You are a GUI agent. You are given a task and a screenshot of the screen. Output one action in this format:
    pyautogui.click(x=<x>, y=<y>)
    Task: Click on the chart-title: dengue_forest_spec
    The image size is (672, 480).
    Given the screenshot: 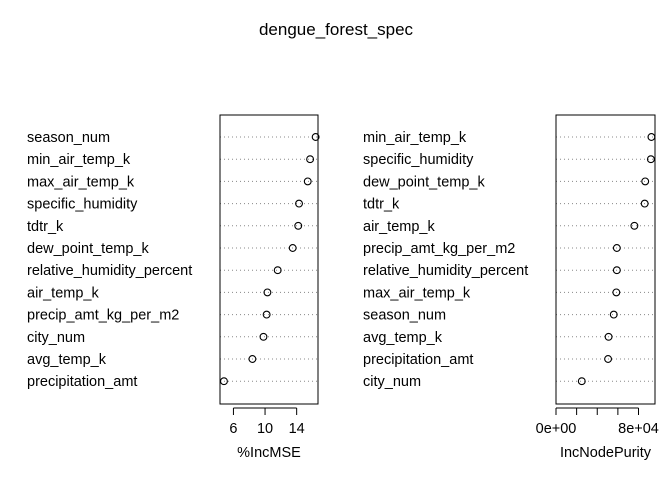 What is the action you would take?
    pyautogui.click(x=336, y=29)
    